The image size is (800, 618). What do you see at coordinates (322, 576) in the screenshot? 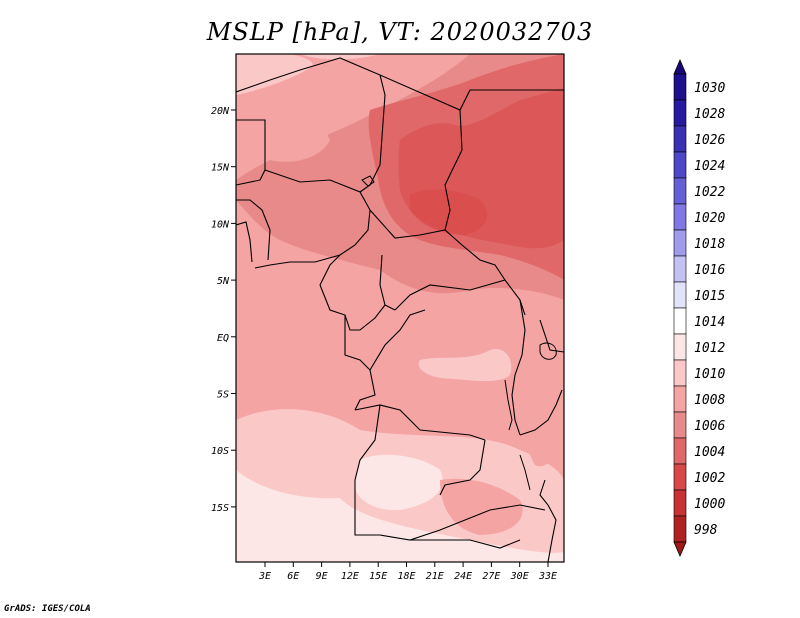
I see `lon-tick-label: 9E` at bounding box center [322, 576].